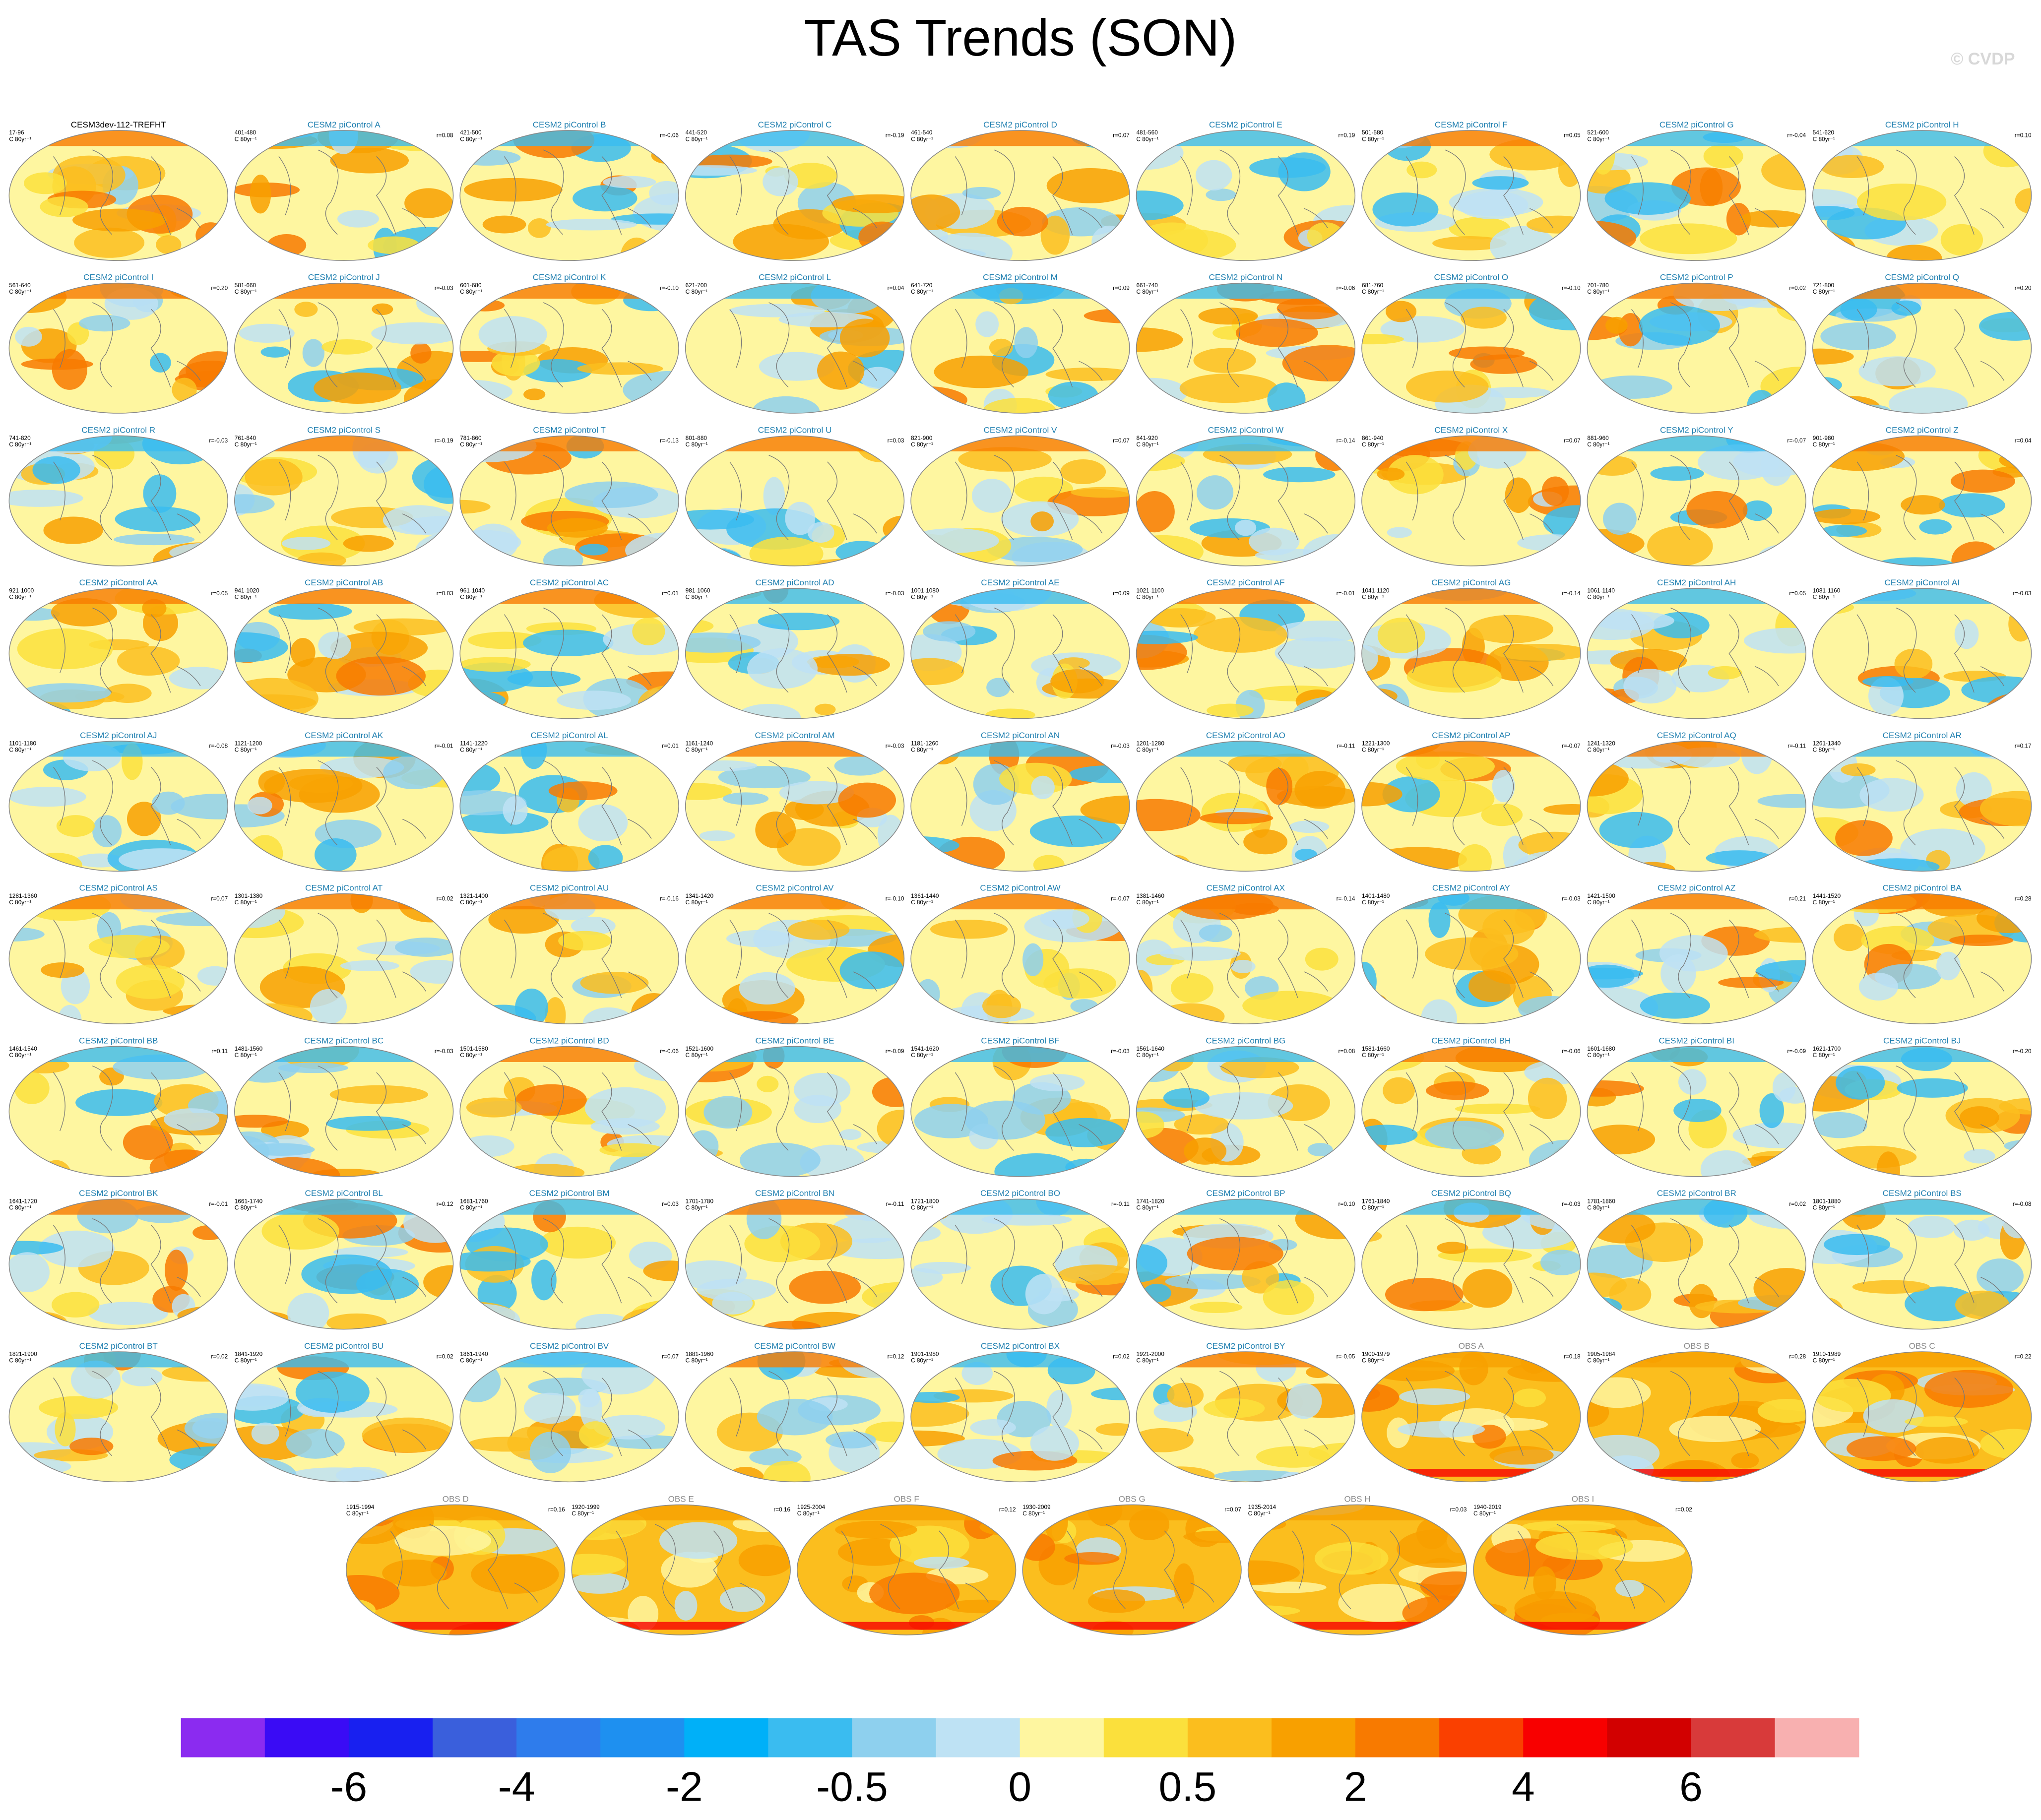 The height and width of the screenshot is (1820, 2041). What do you see at coordinates (1827, 1201) in the screenshot?
I see `panel-period: 1801-1880` at bounding box center [1827, 1201].